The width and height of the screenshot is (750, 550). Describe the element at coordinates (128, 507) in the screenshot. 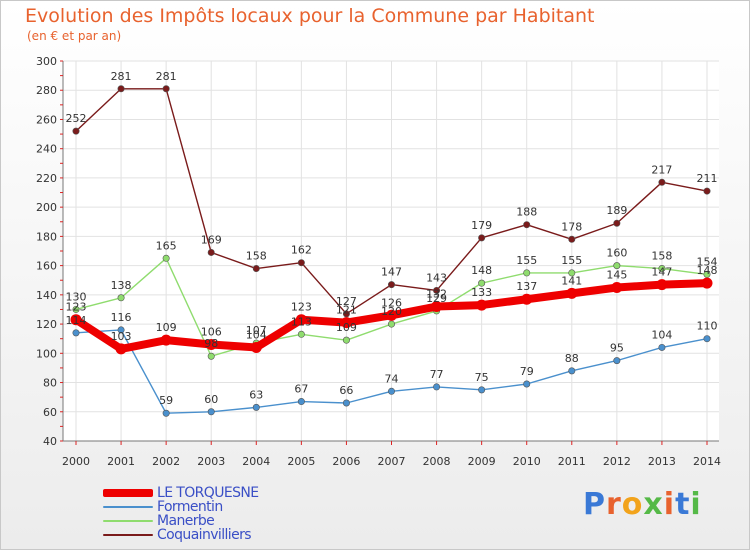

I see `legend-swatch-formentin` at that location.